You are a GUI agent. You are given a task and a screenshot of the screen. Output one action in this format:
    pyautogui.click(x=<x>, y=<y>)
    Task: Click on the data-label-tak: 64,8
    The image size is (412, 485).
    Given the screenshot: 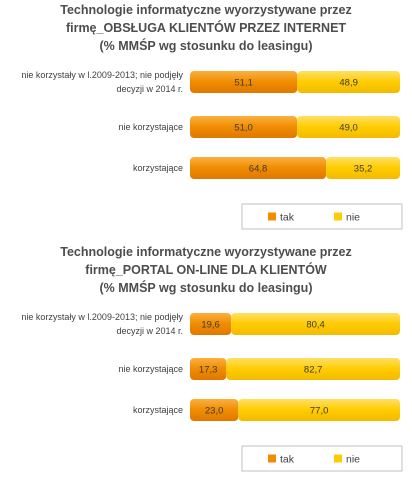 What is the action you would take?
    pyautogui.click(x=258, y=169)
    